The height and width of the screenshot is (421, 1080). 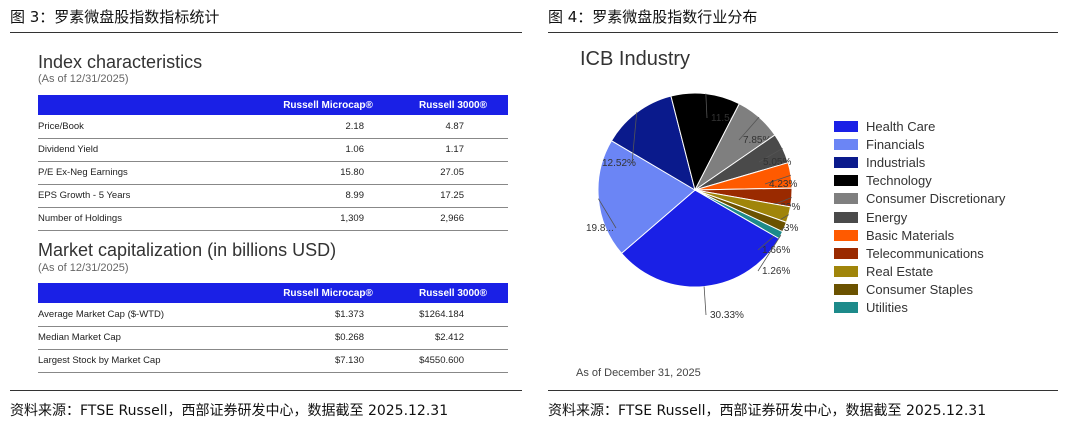 I want to click on row-label: Largest Stock by Market Cap, so click(x=148, y=361).